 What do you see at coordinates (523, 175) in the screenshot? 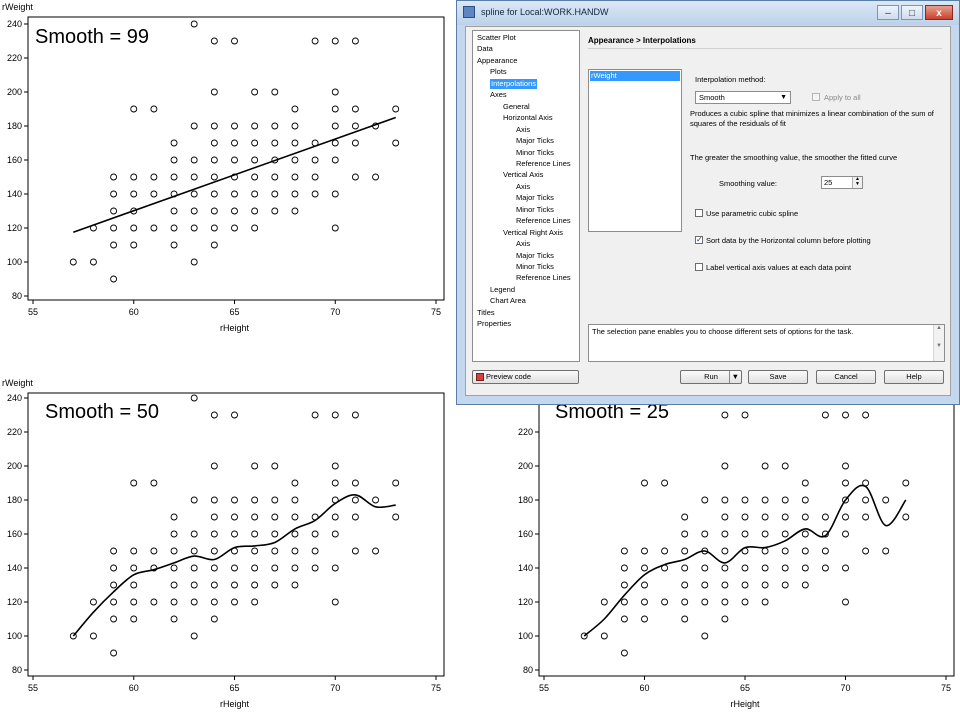
I see `nav-item-vertical-axis: Vertical Axis` at bounding box center [523, 175].